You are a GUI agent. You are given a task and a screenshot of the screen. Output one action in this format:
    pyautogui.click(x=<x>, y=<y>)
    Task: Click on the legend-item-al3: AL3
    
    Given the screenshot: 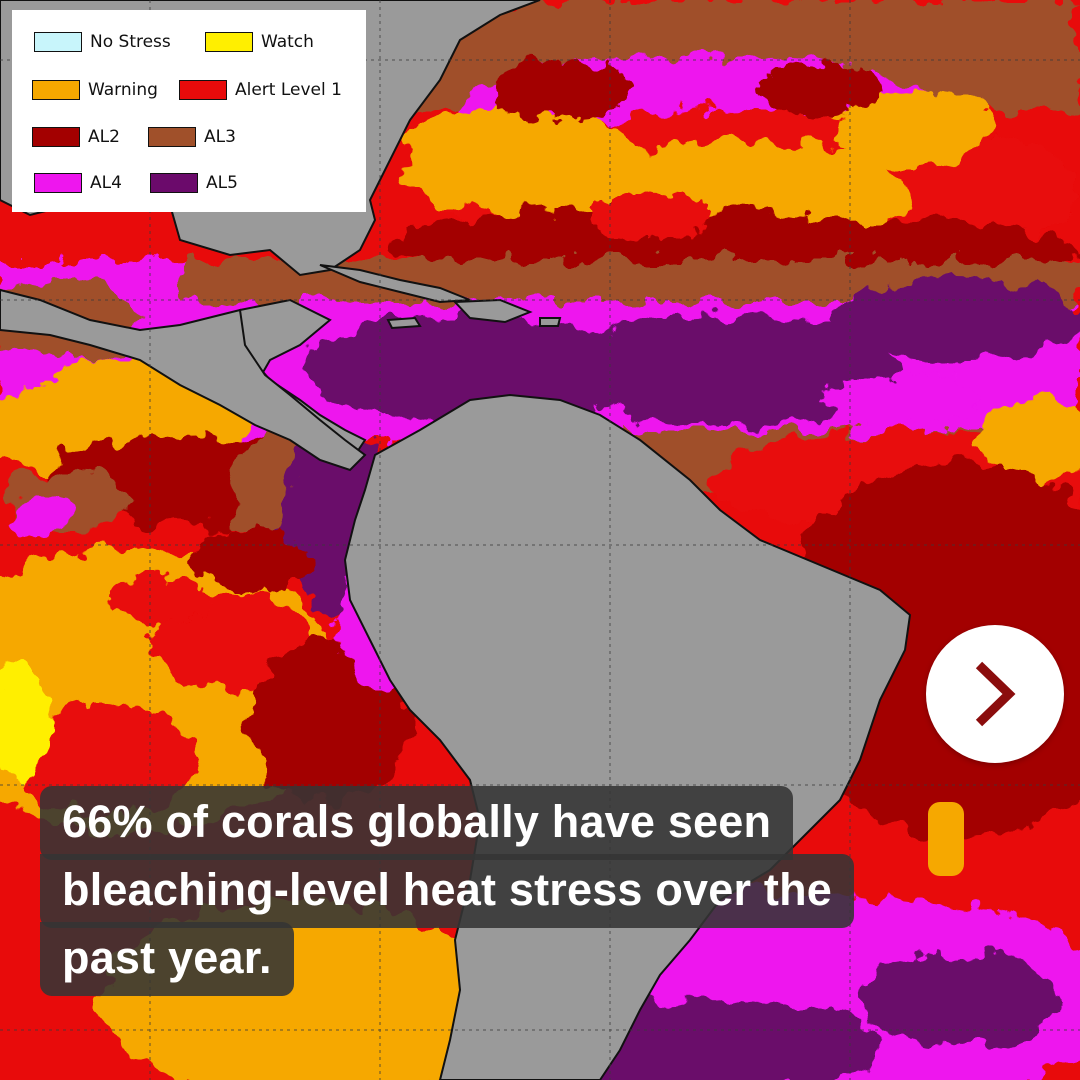 What is the action you would take?
    pyautogui.click(x=192, y=137)
    